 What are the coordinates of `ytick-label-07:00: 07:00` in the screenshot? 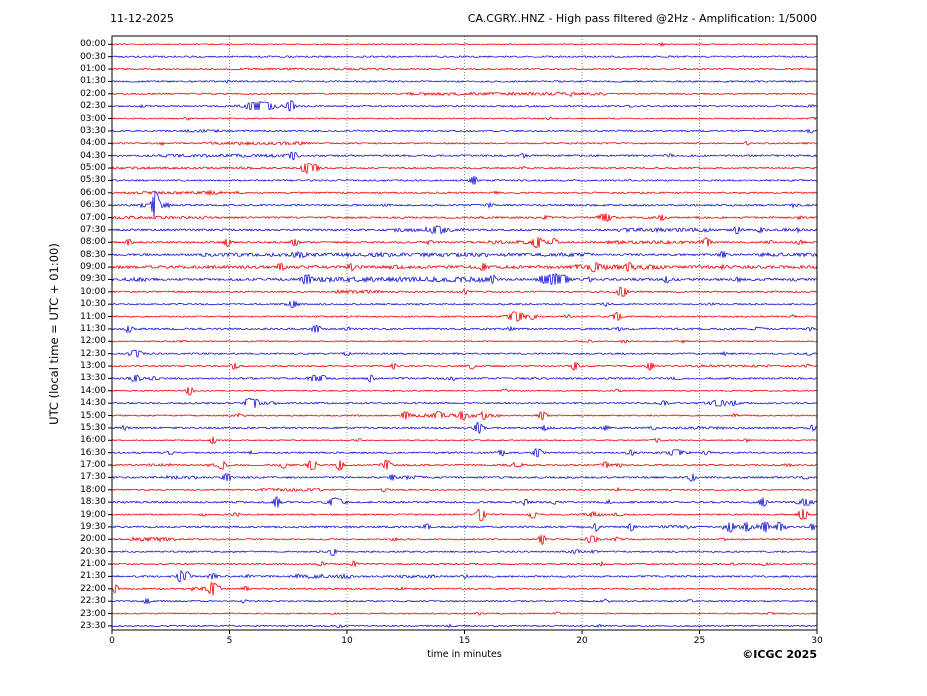 It's located at (93, 217).